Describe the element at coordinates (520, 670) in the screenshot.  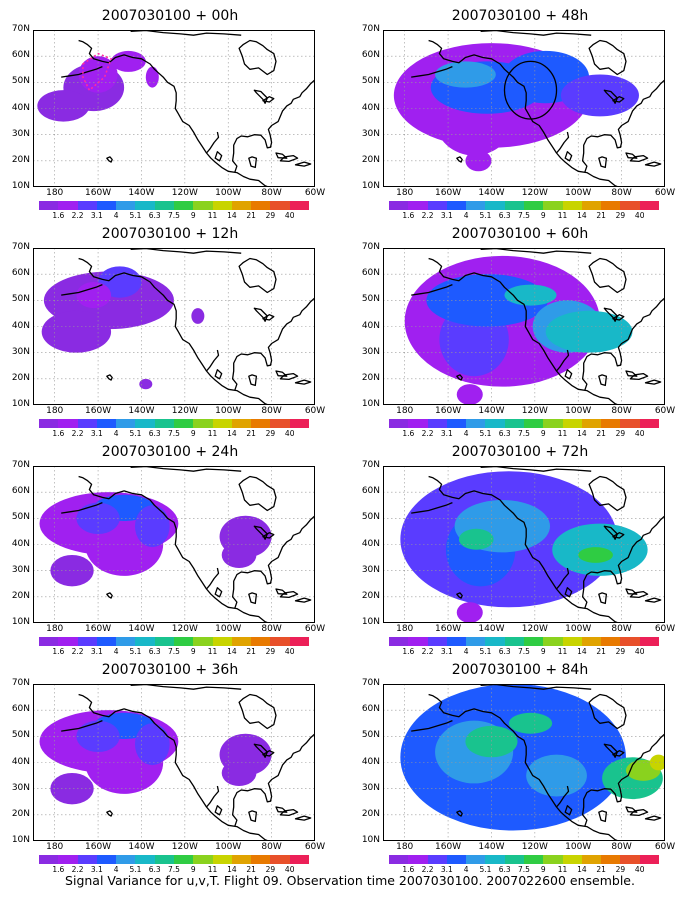
I see `panel-title: 2007030100 + 84h` at that location.